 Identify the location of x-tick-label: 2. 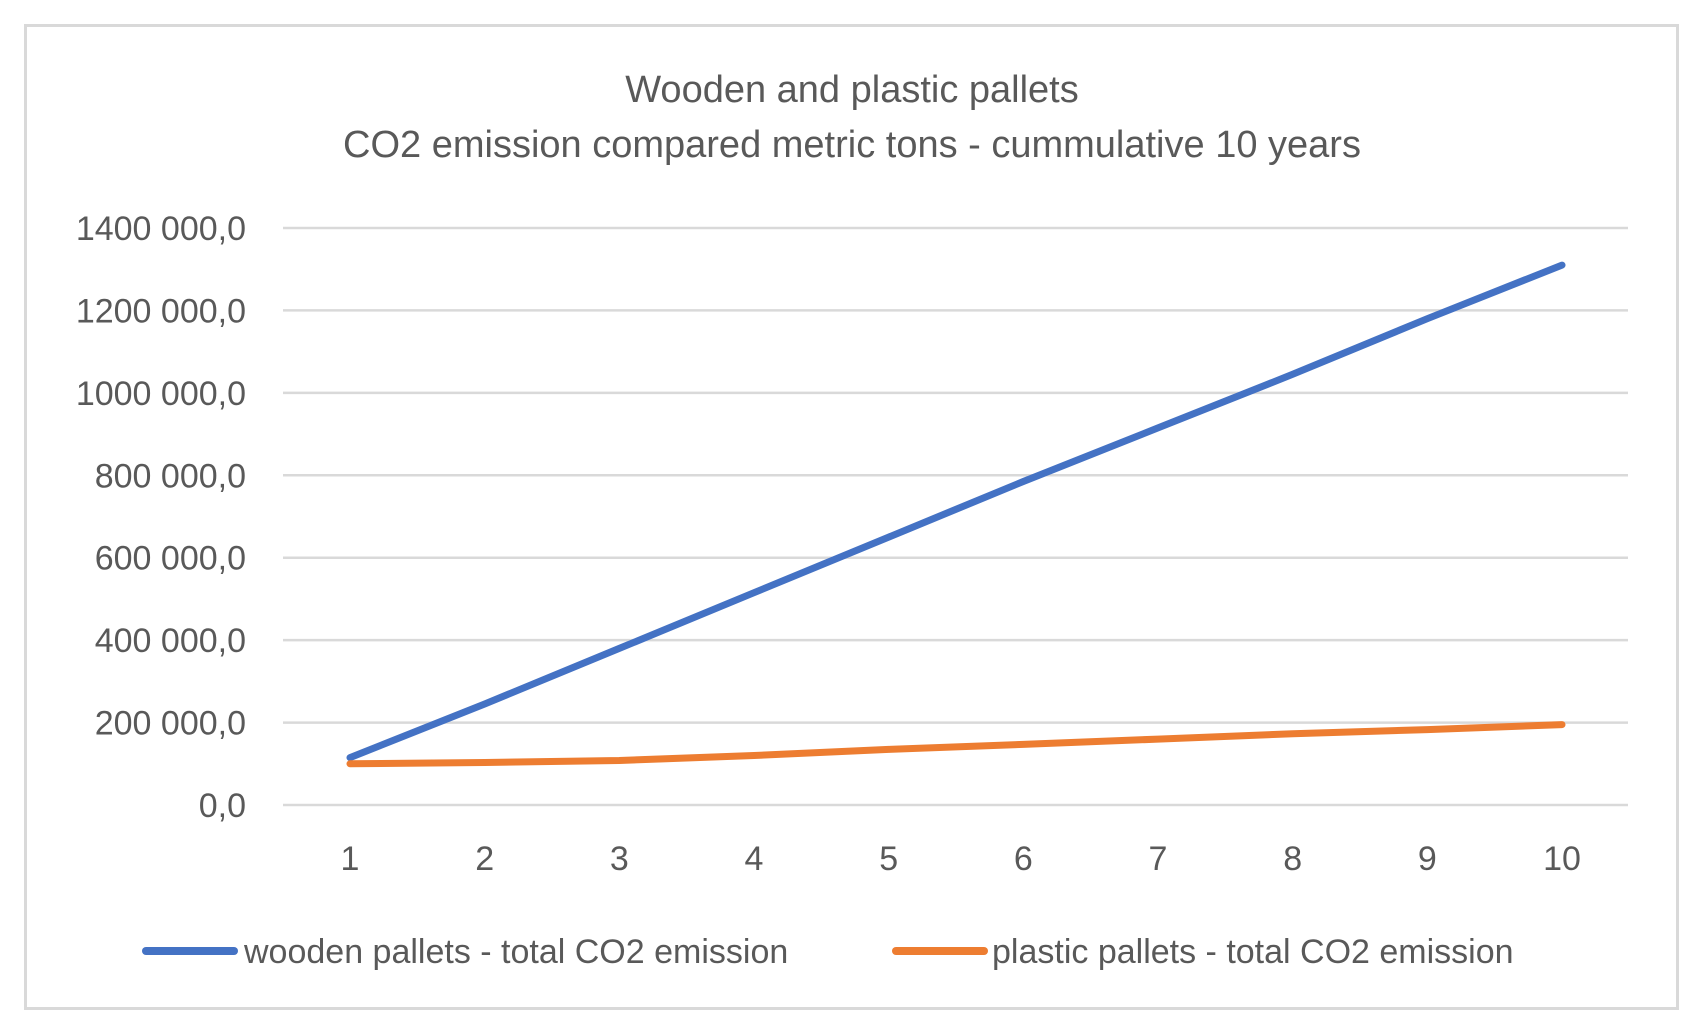
(484, 859).